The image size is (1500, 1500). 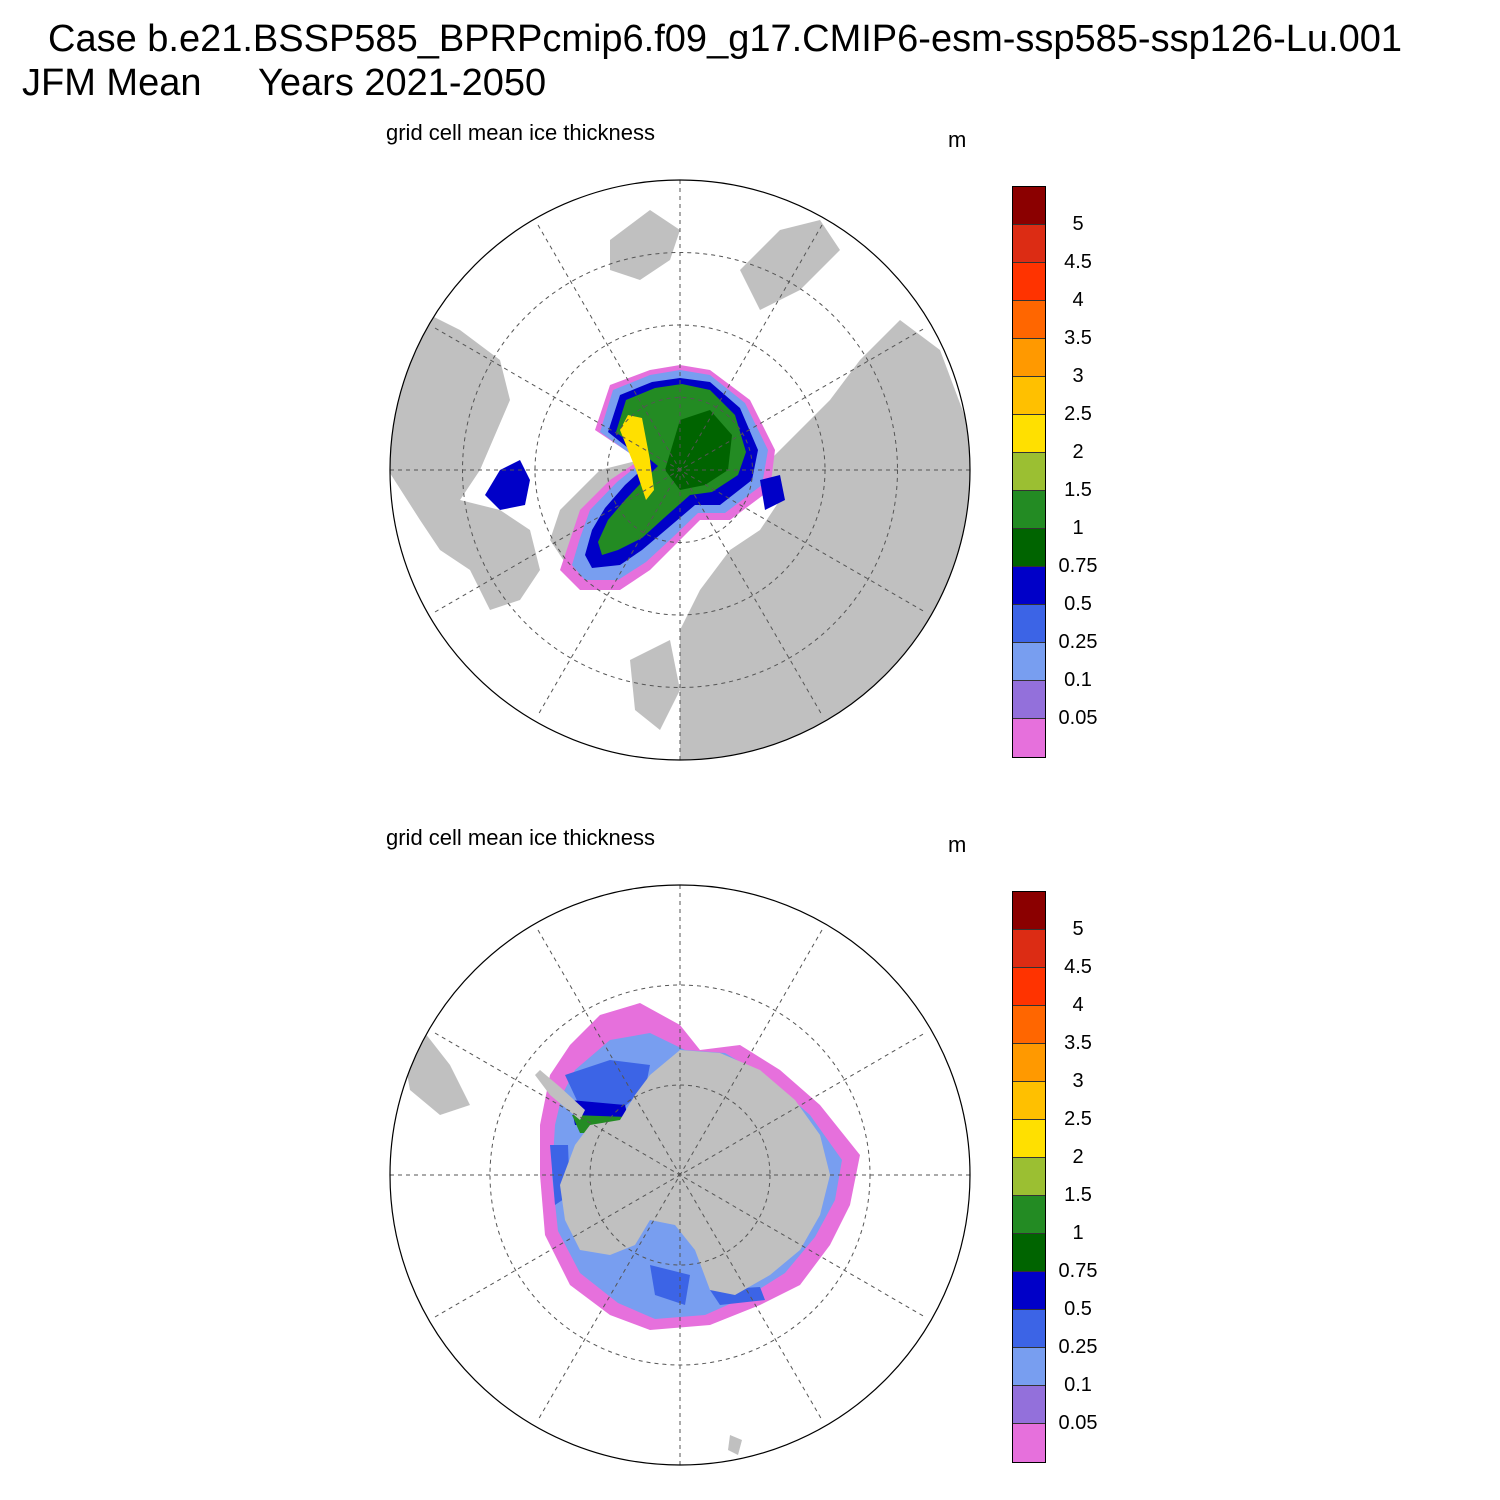 I want to click on panel-title-south: grid cell mean ice thickness, so click(x=521, y=837).